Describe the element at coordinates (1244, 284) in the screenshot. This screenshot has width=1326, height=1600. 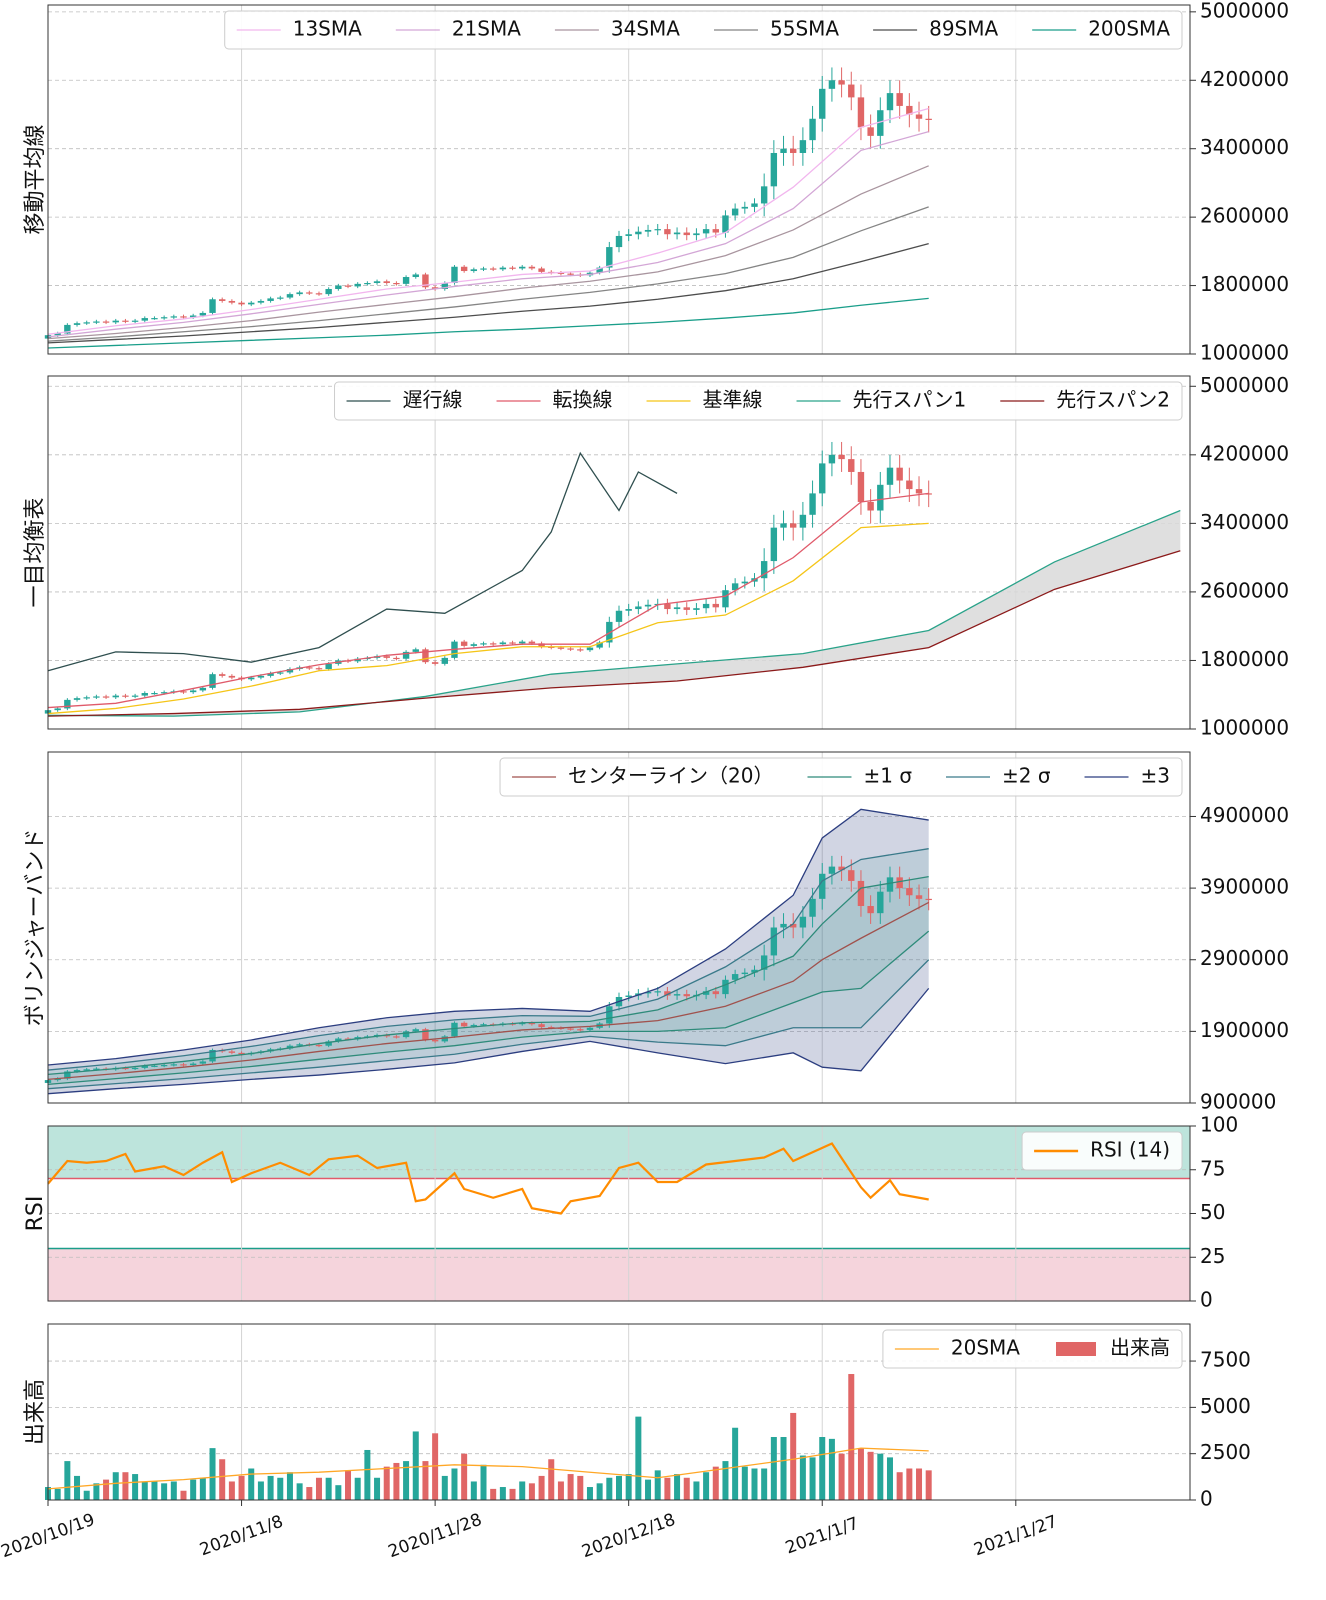
I see `y-tick-label: 1800000` at that location.